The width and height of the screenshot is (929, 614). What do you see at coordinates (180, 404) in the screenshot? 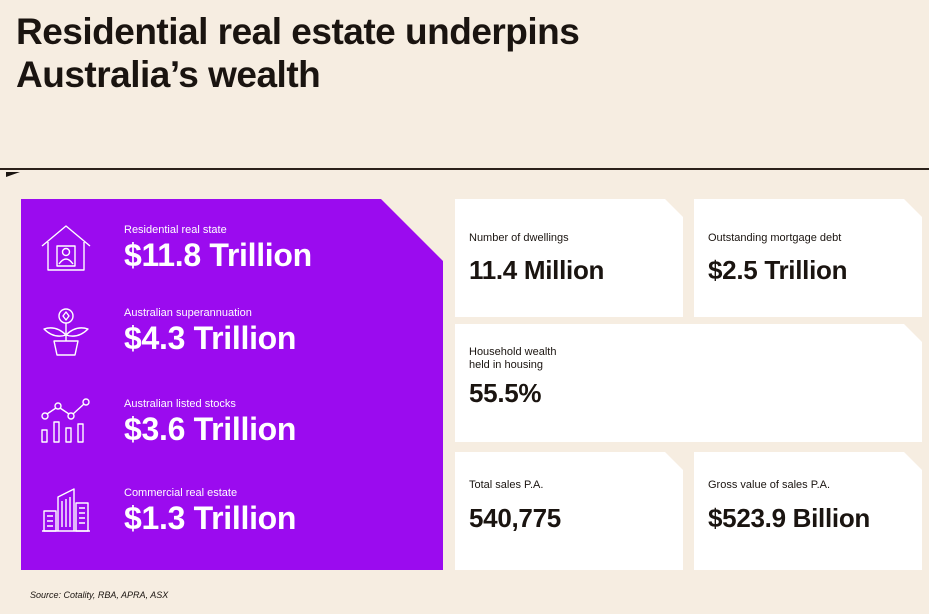
I see `stat-label: Australian listed stocks` at bounding box center [180, 404].